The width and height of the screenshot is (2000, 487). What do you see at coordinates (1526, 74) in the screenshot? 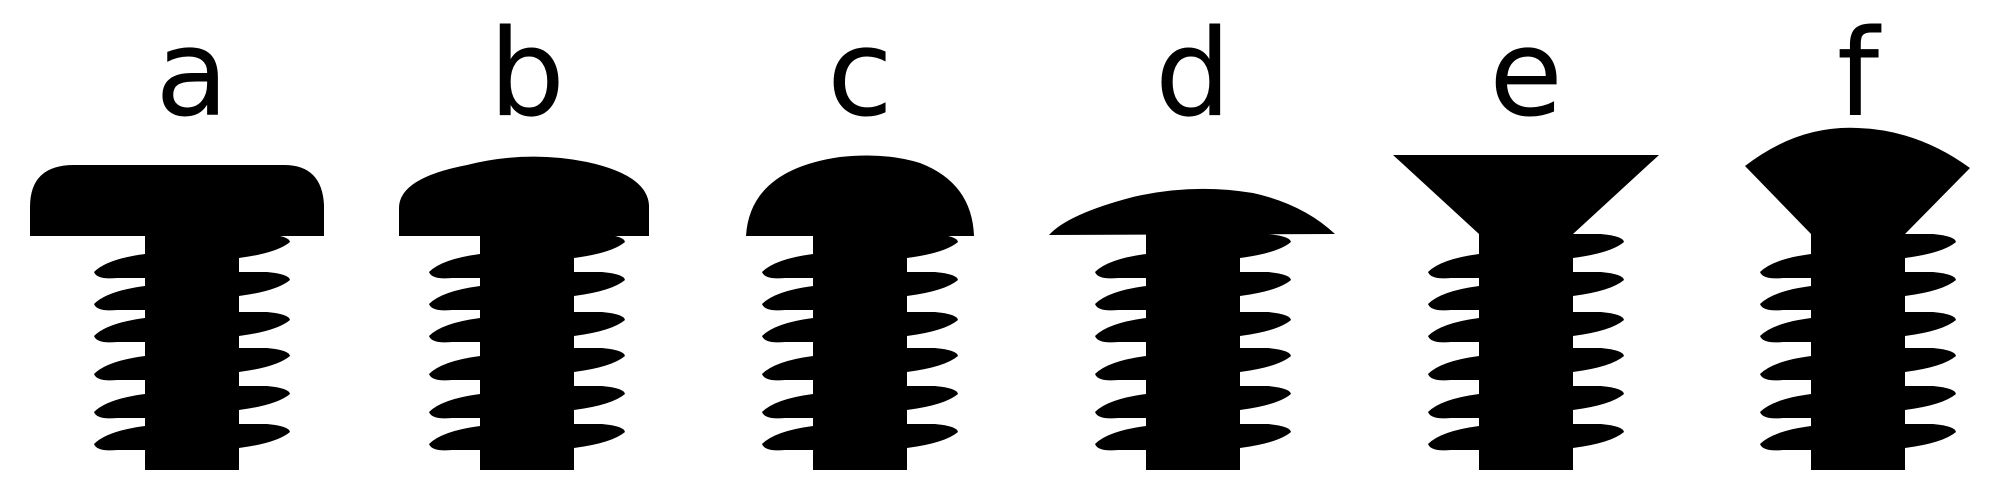
I see `label-e: e` at bounding box center [1526, 74].